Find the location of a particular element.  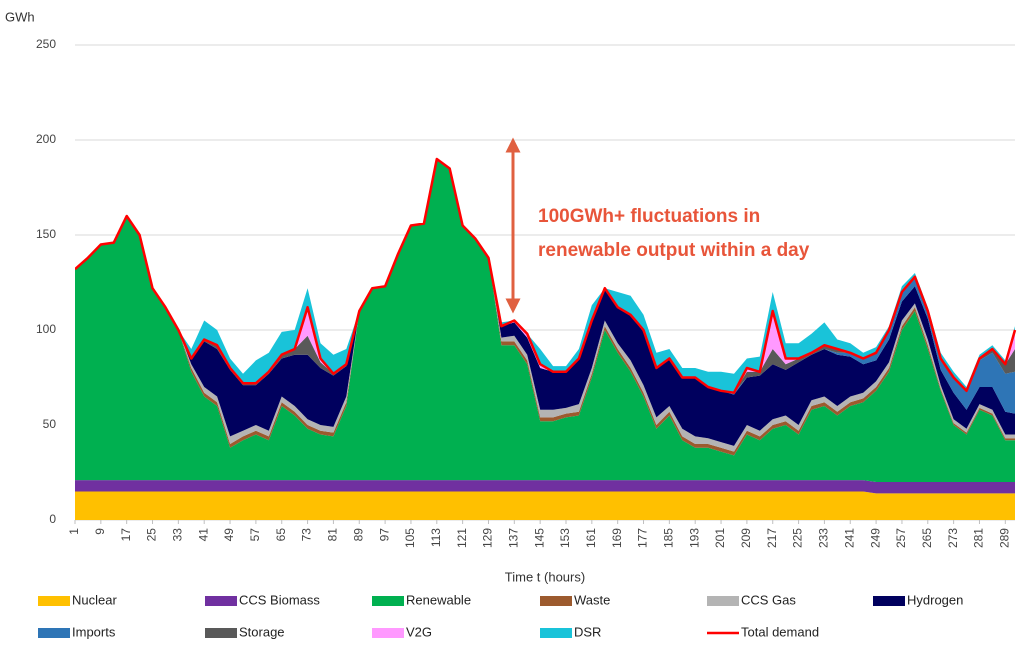

x-axis-label: Time t (hours) is located at coordinates (545, 576).